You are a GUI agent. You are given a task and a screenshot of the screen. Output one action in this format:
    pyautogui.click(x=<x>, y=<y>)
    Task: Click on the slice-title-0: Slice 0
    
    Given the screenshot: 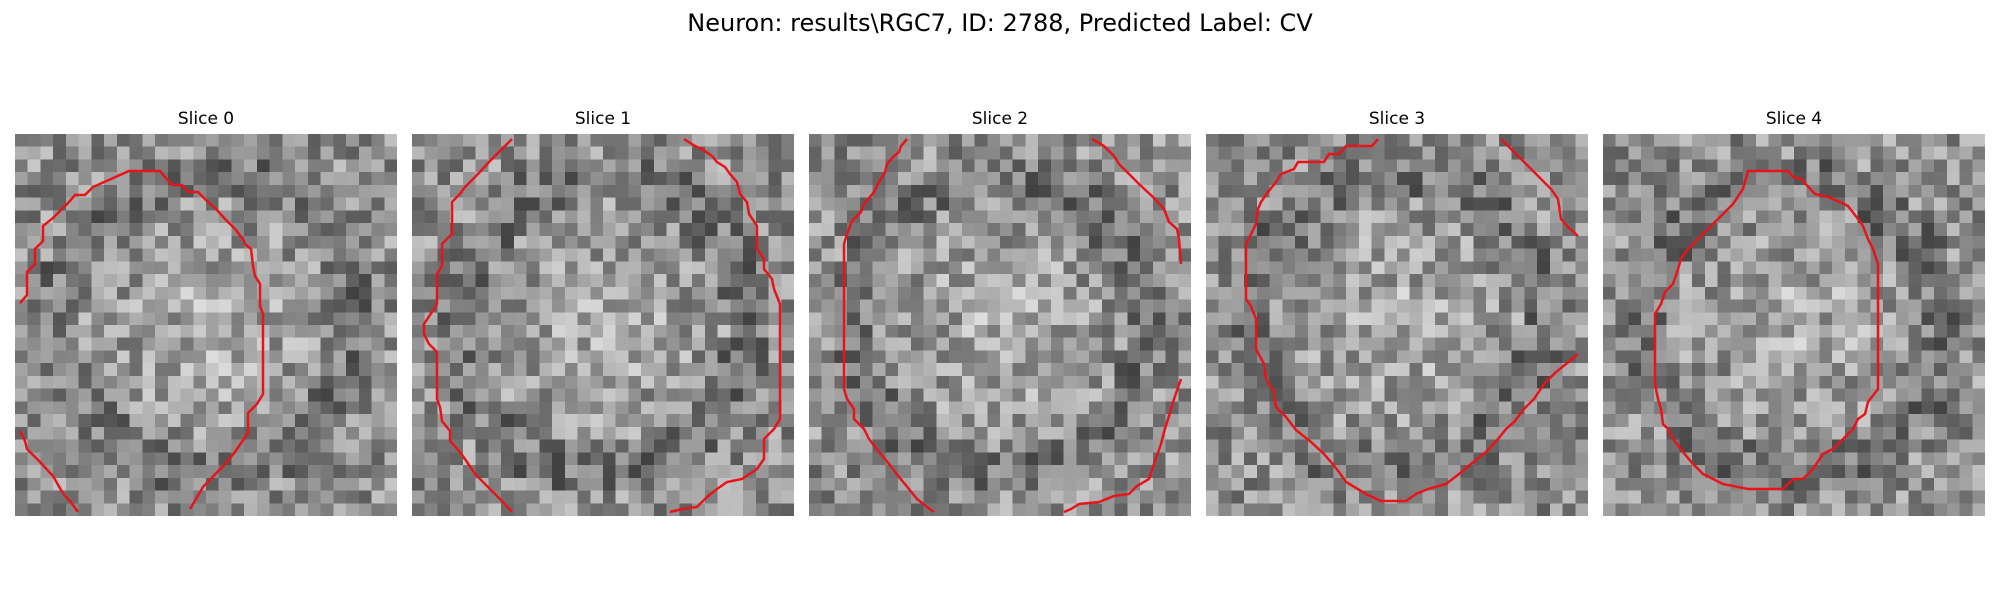 What is the action you would take?
    pyautogui.click(x=206, y=119)
    